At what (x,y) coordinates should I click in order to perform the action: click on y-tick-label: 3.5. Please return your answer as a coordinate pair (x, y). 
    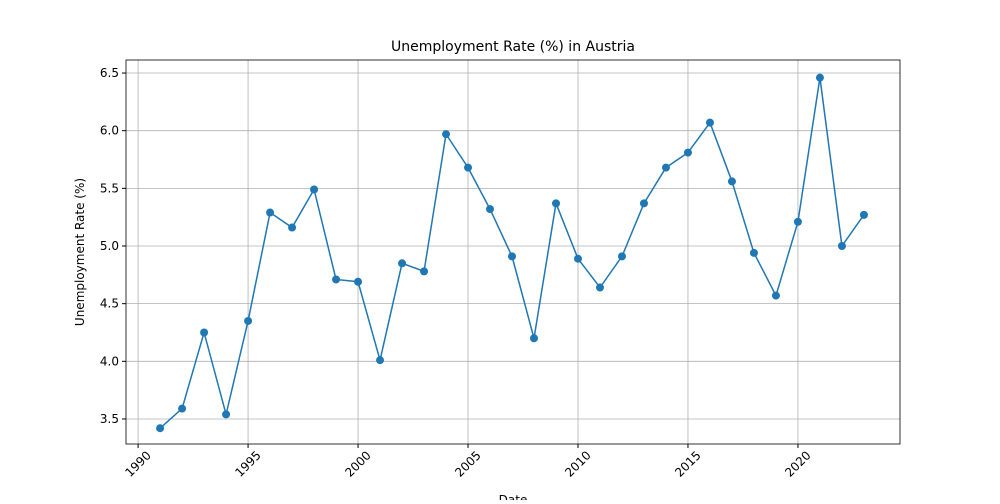
    Looking at the image, I should click on (109, 419).